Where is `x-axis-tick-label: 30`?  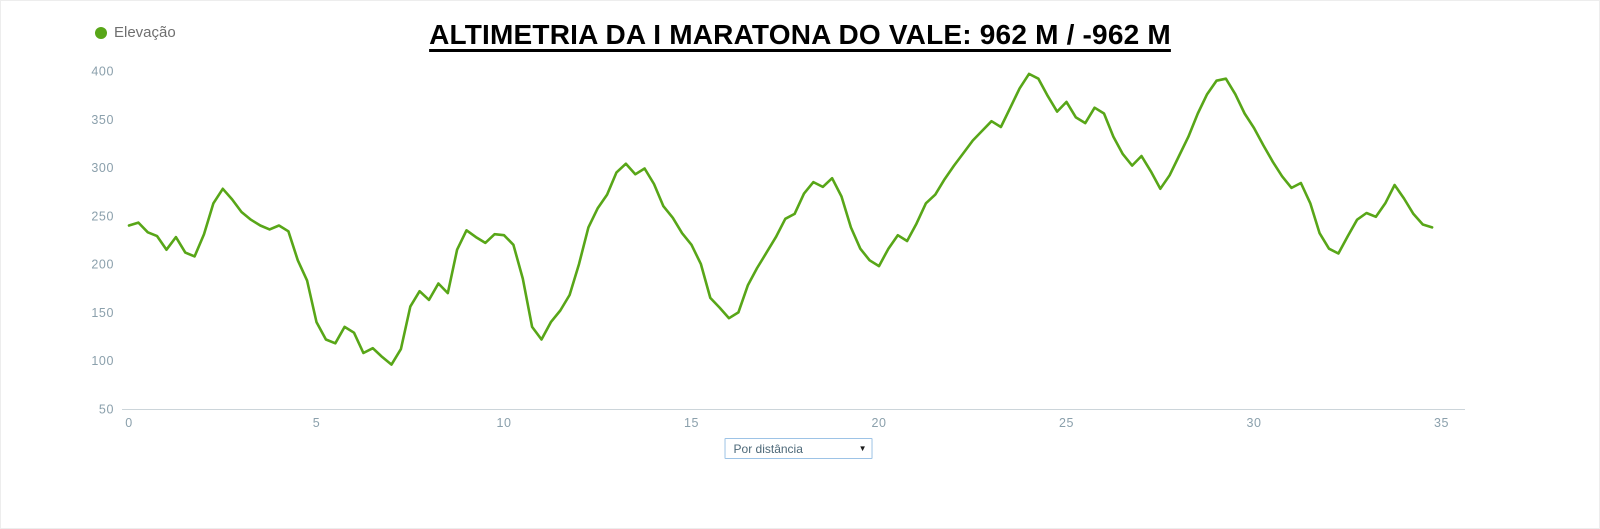 x-axis-tick-label: 30 is located at coordinates (1253, 423).